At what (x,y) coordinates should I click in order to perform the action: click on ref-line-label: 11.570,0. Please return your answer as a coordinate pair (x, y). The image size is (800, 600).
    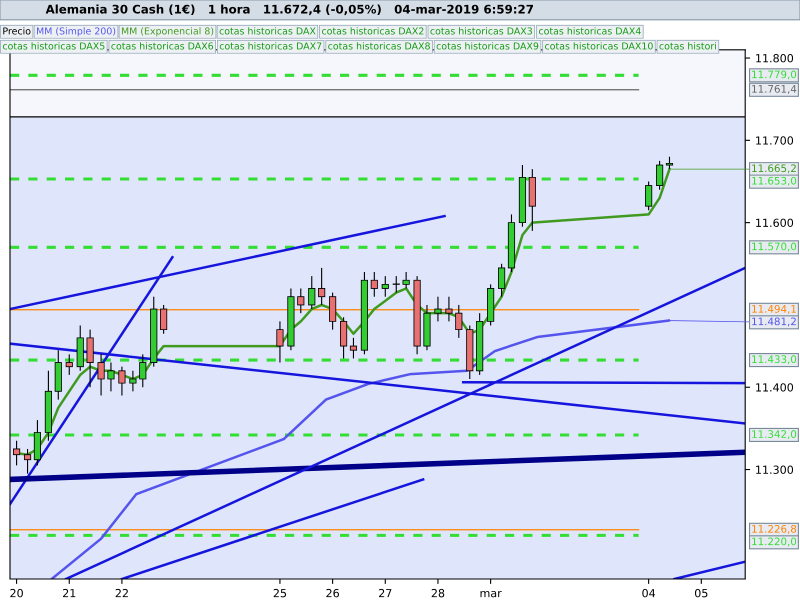
    Looking at the image, I should click on (774, 247).